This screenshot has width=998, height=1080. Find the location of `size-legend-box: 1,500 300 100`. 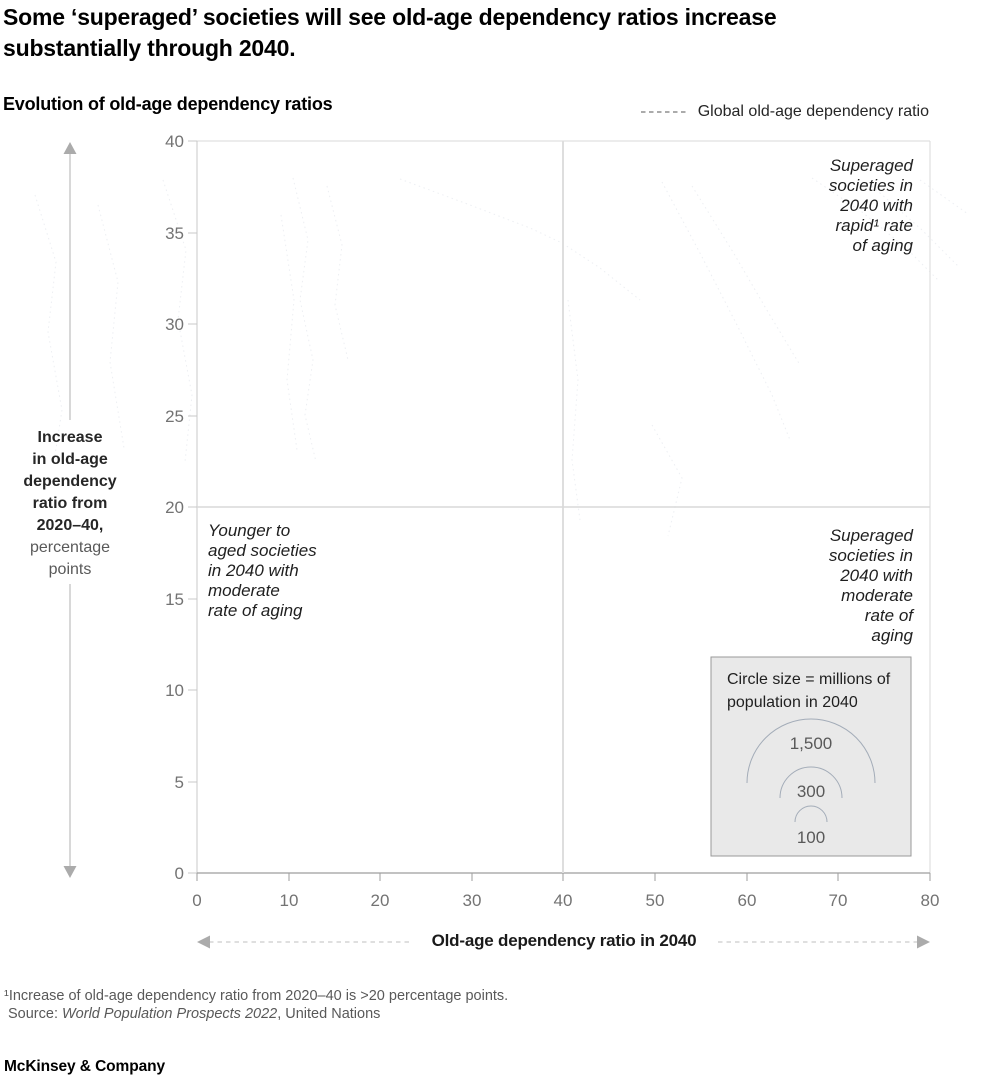

size-legend-box: 1,500 300 100 is located at coordinates (811, 756).